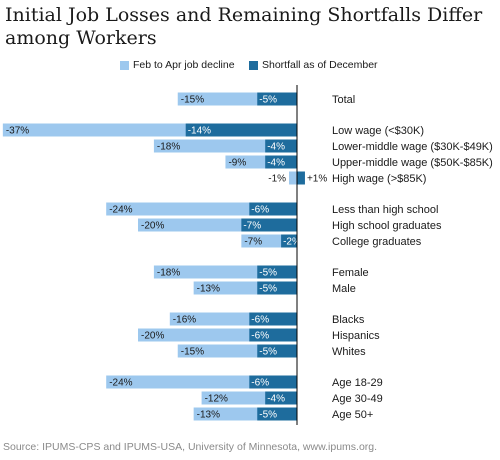  I want to click on data-label-shortfall: -7%, so click(252, 226).